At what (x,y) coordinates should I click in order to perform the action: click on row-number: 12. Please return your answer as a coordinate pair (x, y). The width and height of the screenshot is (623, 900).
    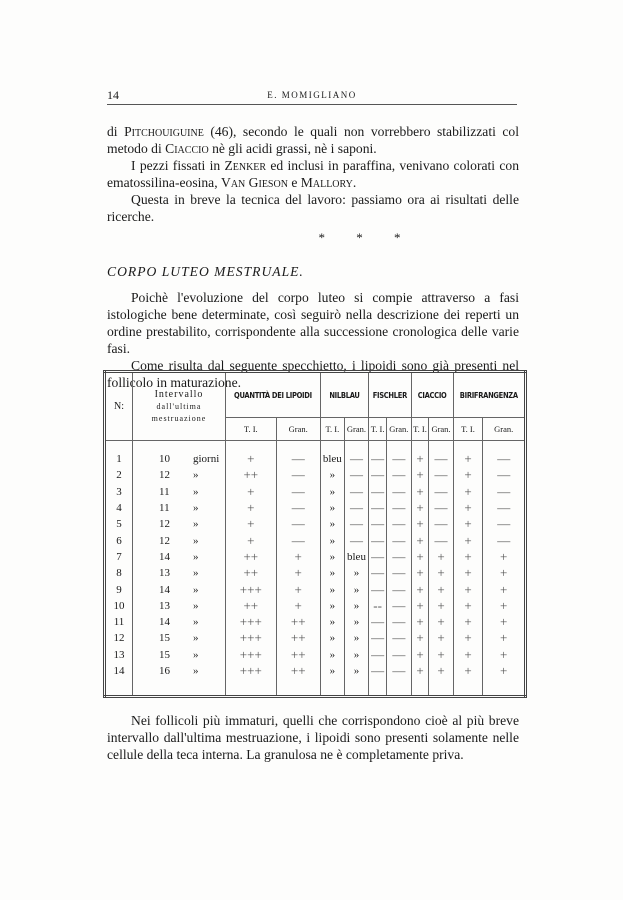
    Looking at the image, I should click on (118, 638).